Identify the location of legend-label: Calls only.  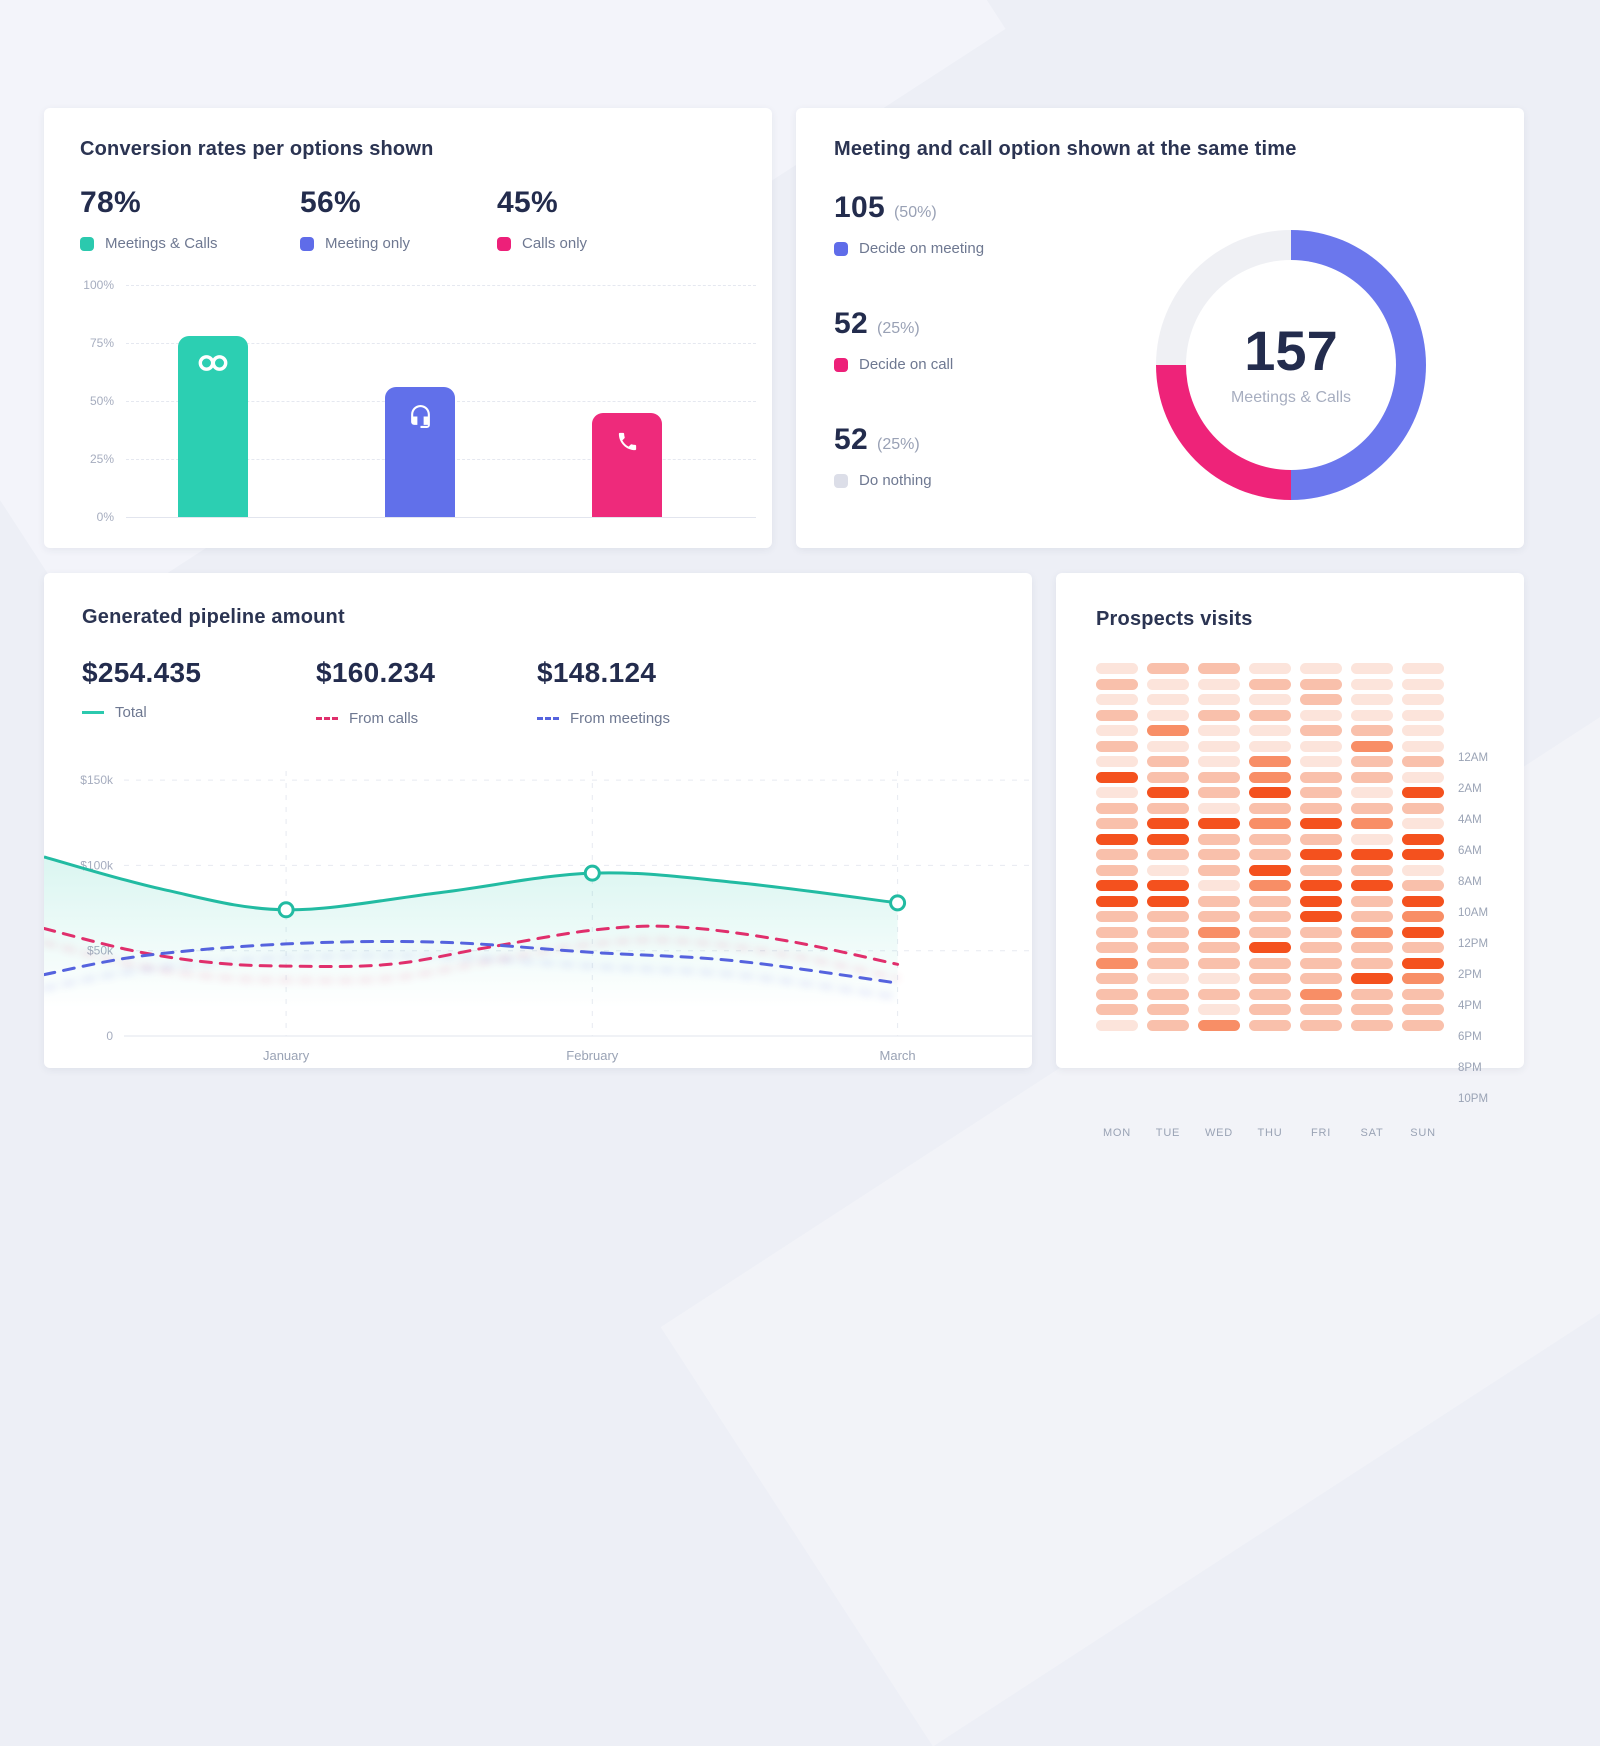
(555, 243).